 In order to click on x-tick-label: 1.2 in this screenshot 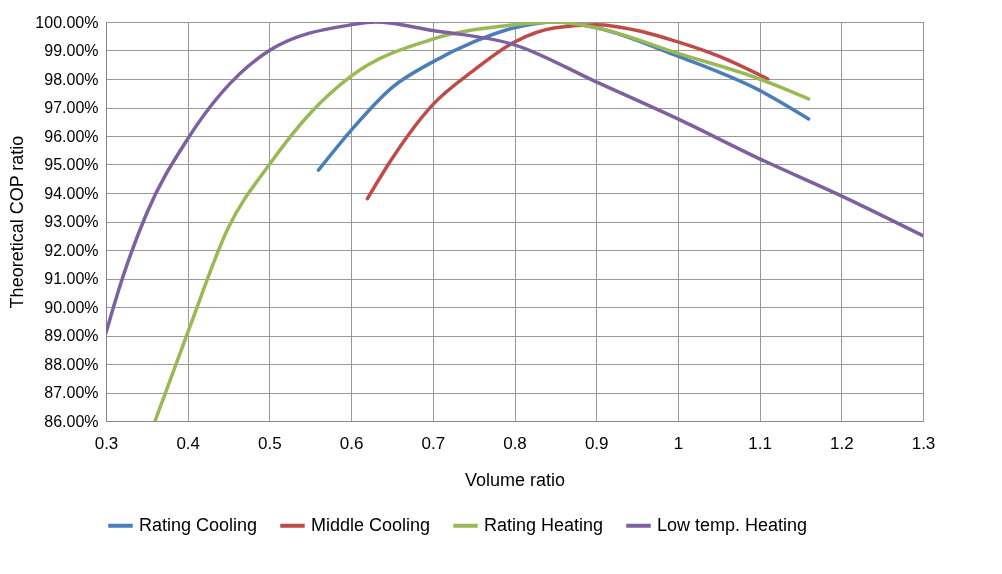, I will do `click(841, 443)`.